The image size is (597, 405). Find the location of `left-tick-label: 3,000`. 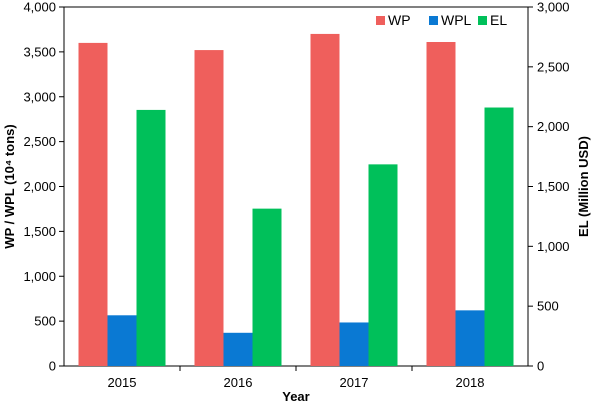

left-tick-label: 3,000 is located at coordinates (39, 96).